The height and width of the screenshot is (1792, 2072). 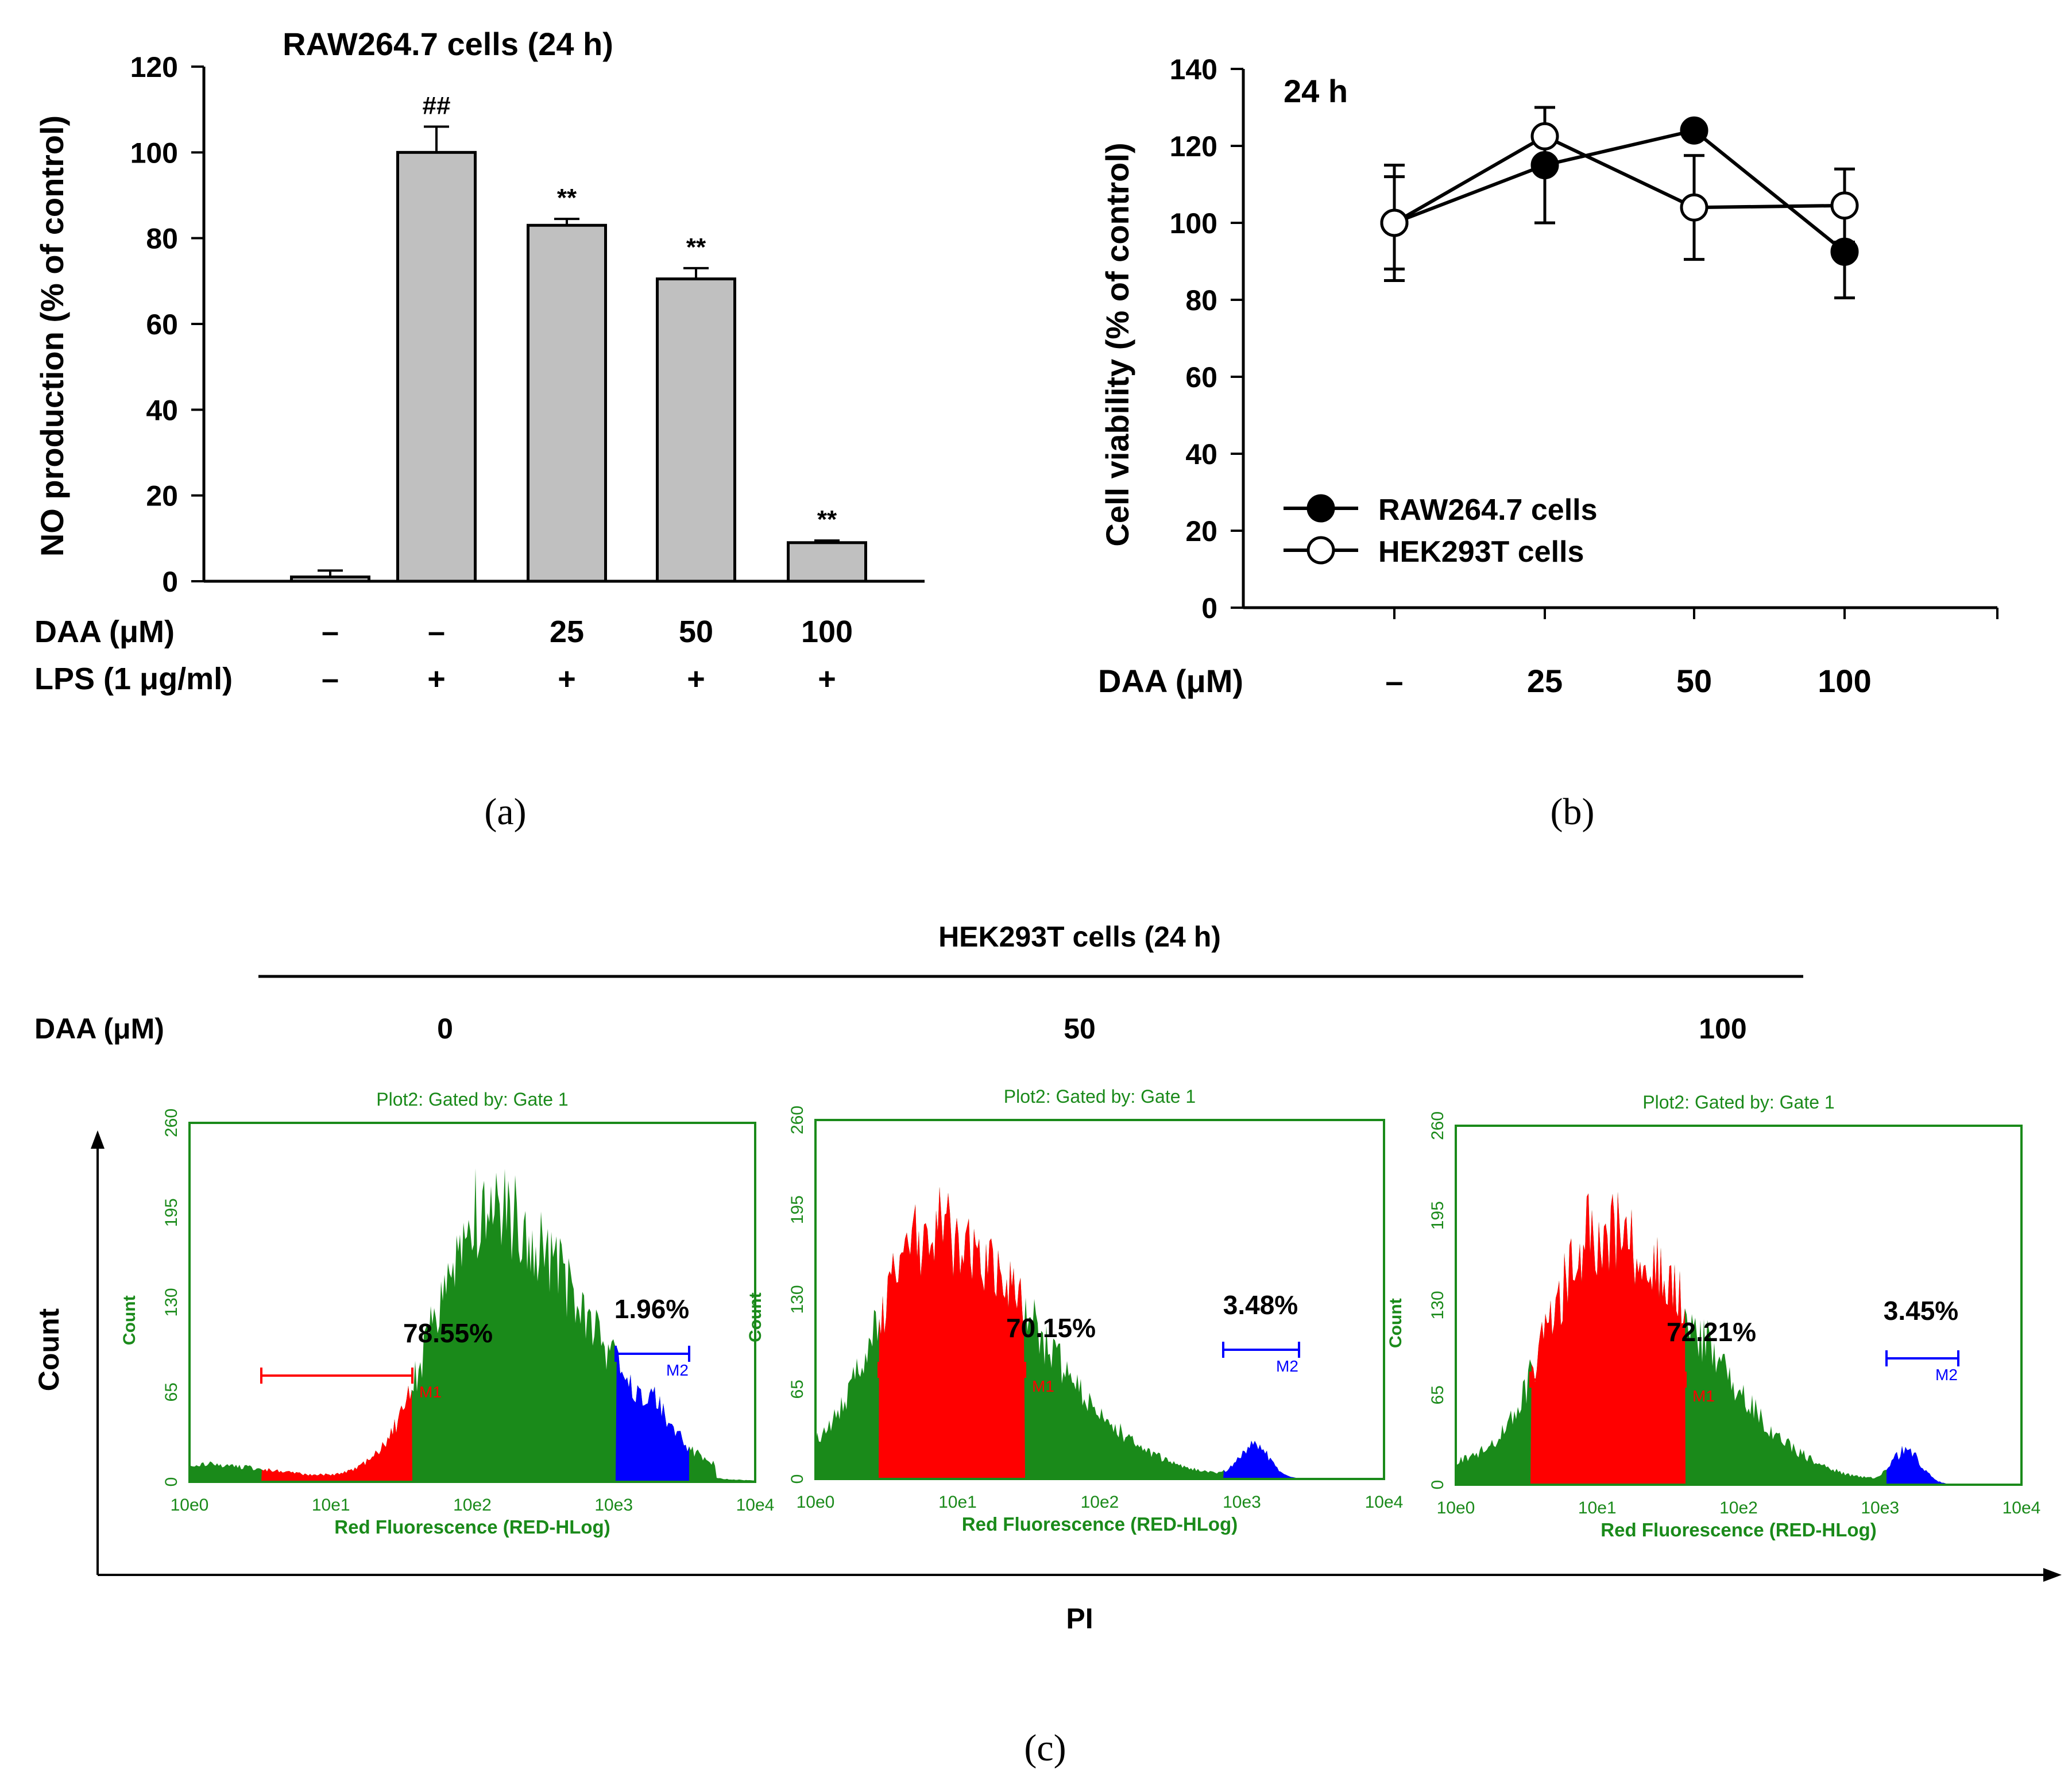 I want to click on panel-a-bars: ## ** ** **, so click(x=578, y=337).